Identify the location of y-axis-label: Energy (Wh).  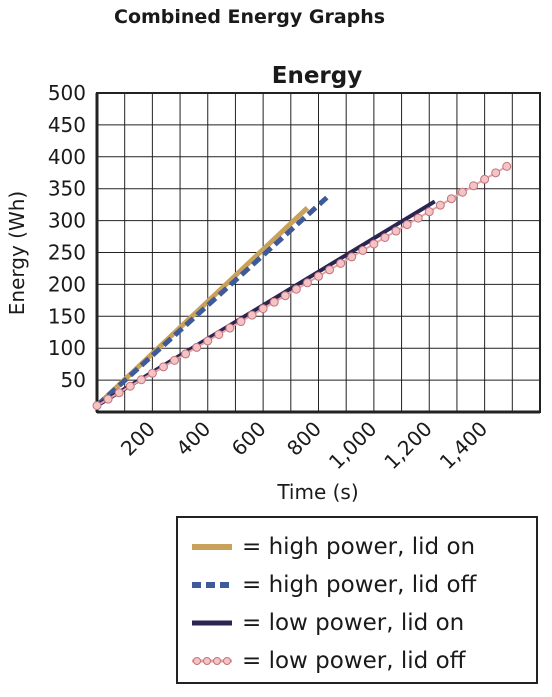
(17, 253).